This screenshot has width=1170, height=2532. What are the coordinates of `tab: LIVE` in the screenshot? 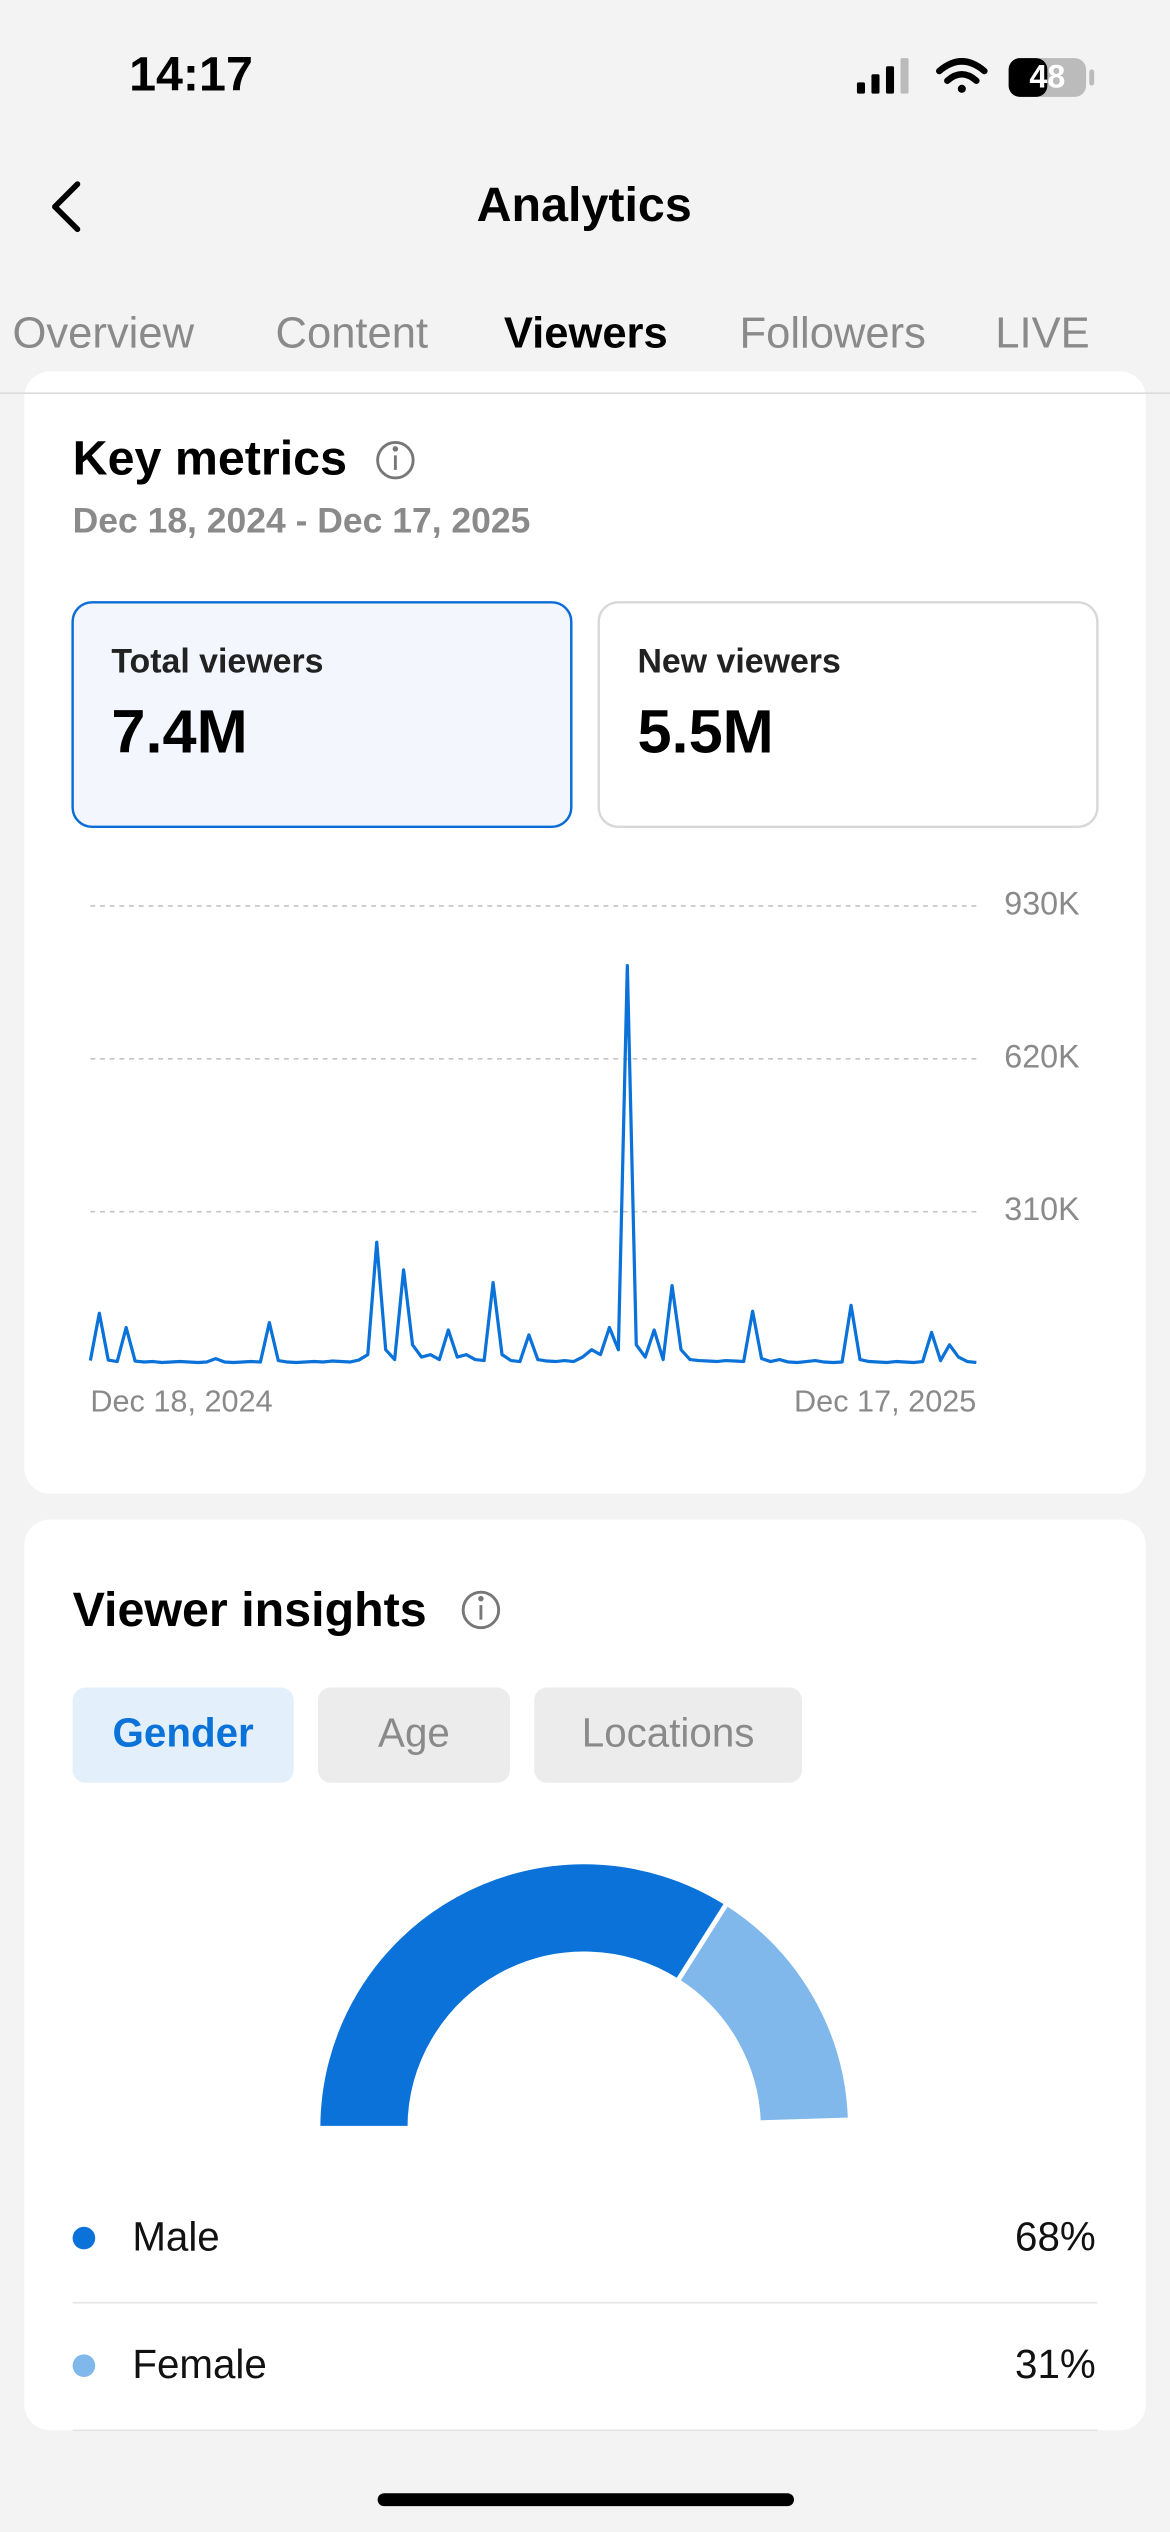 It's located at (1042, 333).